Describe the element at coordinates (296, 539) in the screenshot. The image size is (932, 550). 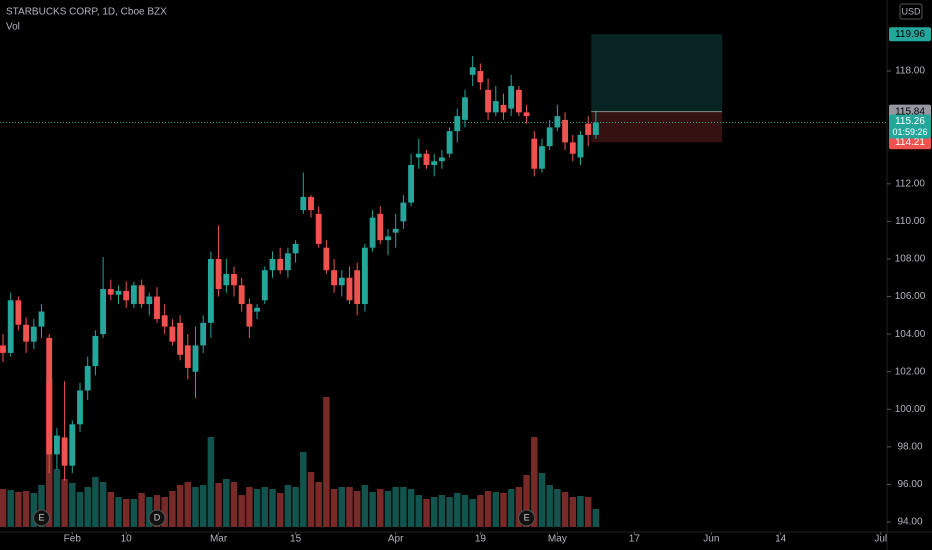
I see `x-tick-label: 15` at that location.